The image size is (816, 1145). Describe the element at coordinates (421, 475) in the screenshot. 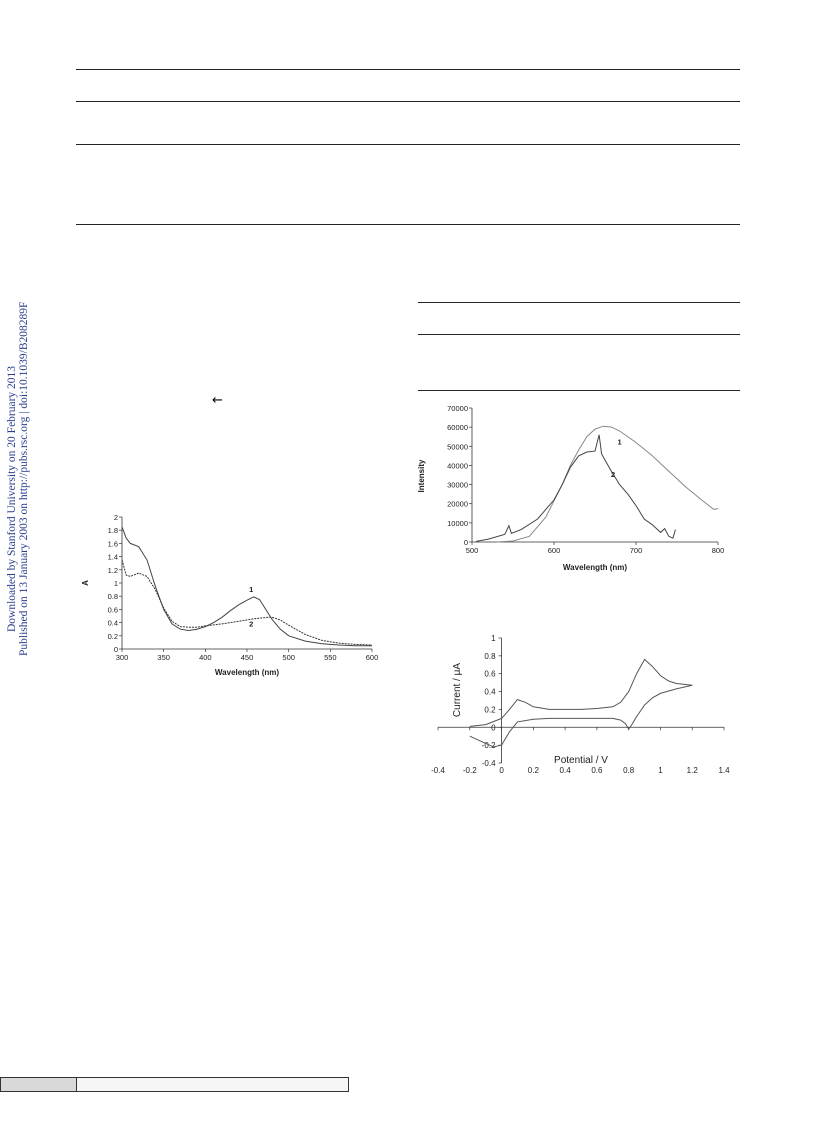

I see `y-axis-label: Intensity` at that location.